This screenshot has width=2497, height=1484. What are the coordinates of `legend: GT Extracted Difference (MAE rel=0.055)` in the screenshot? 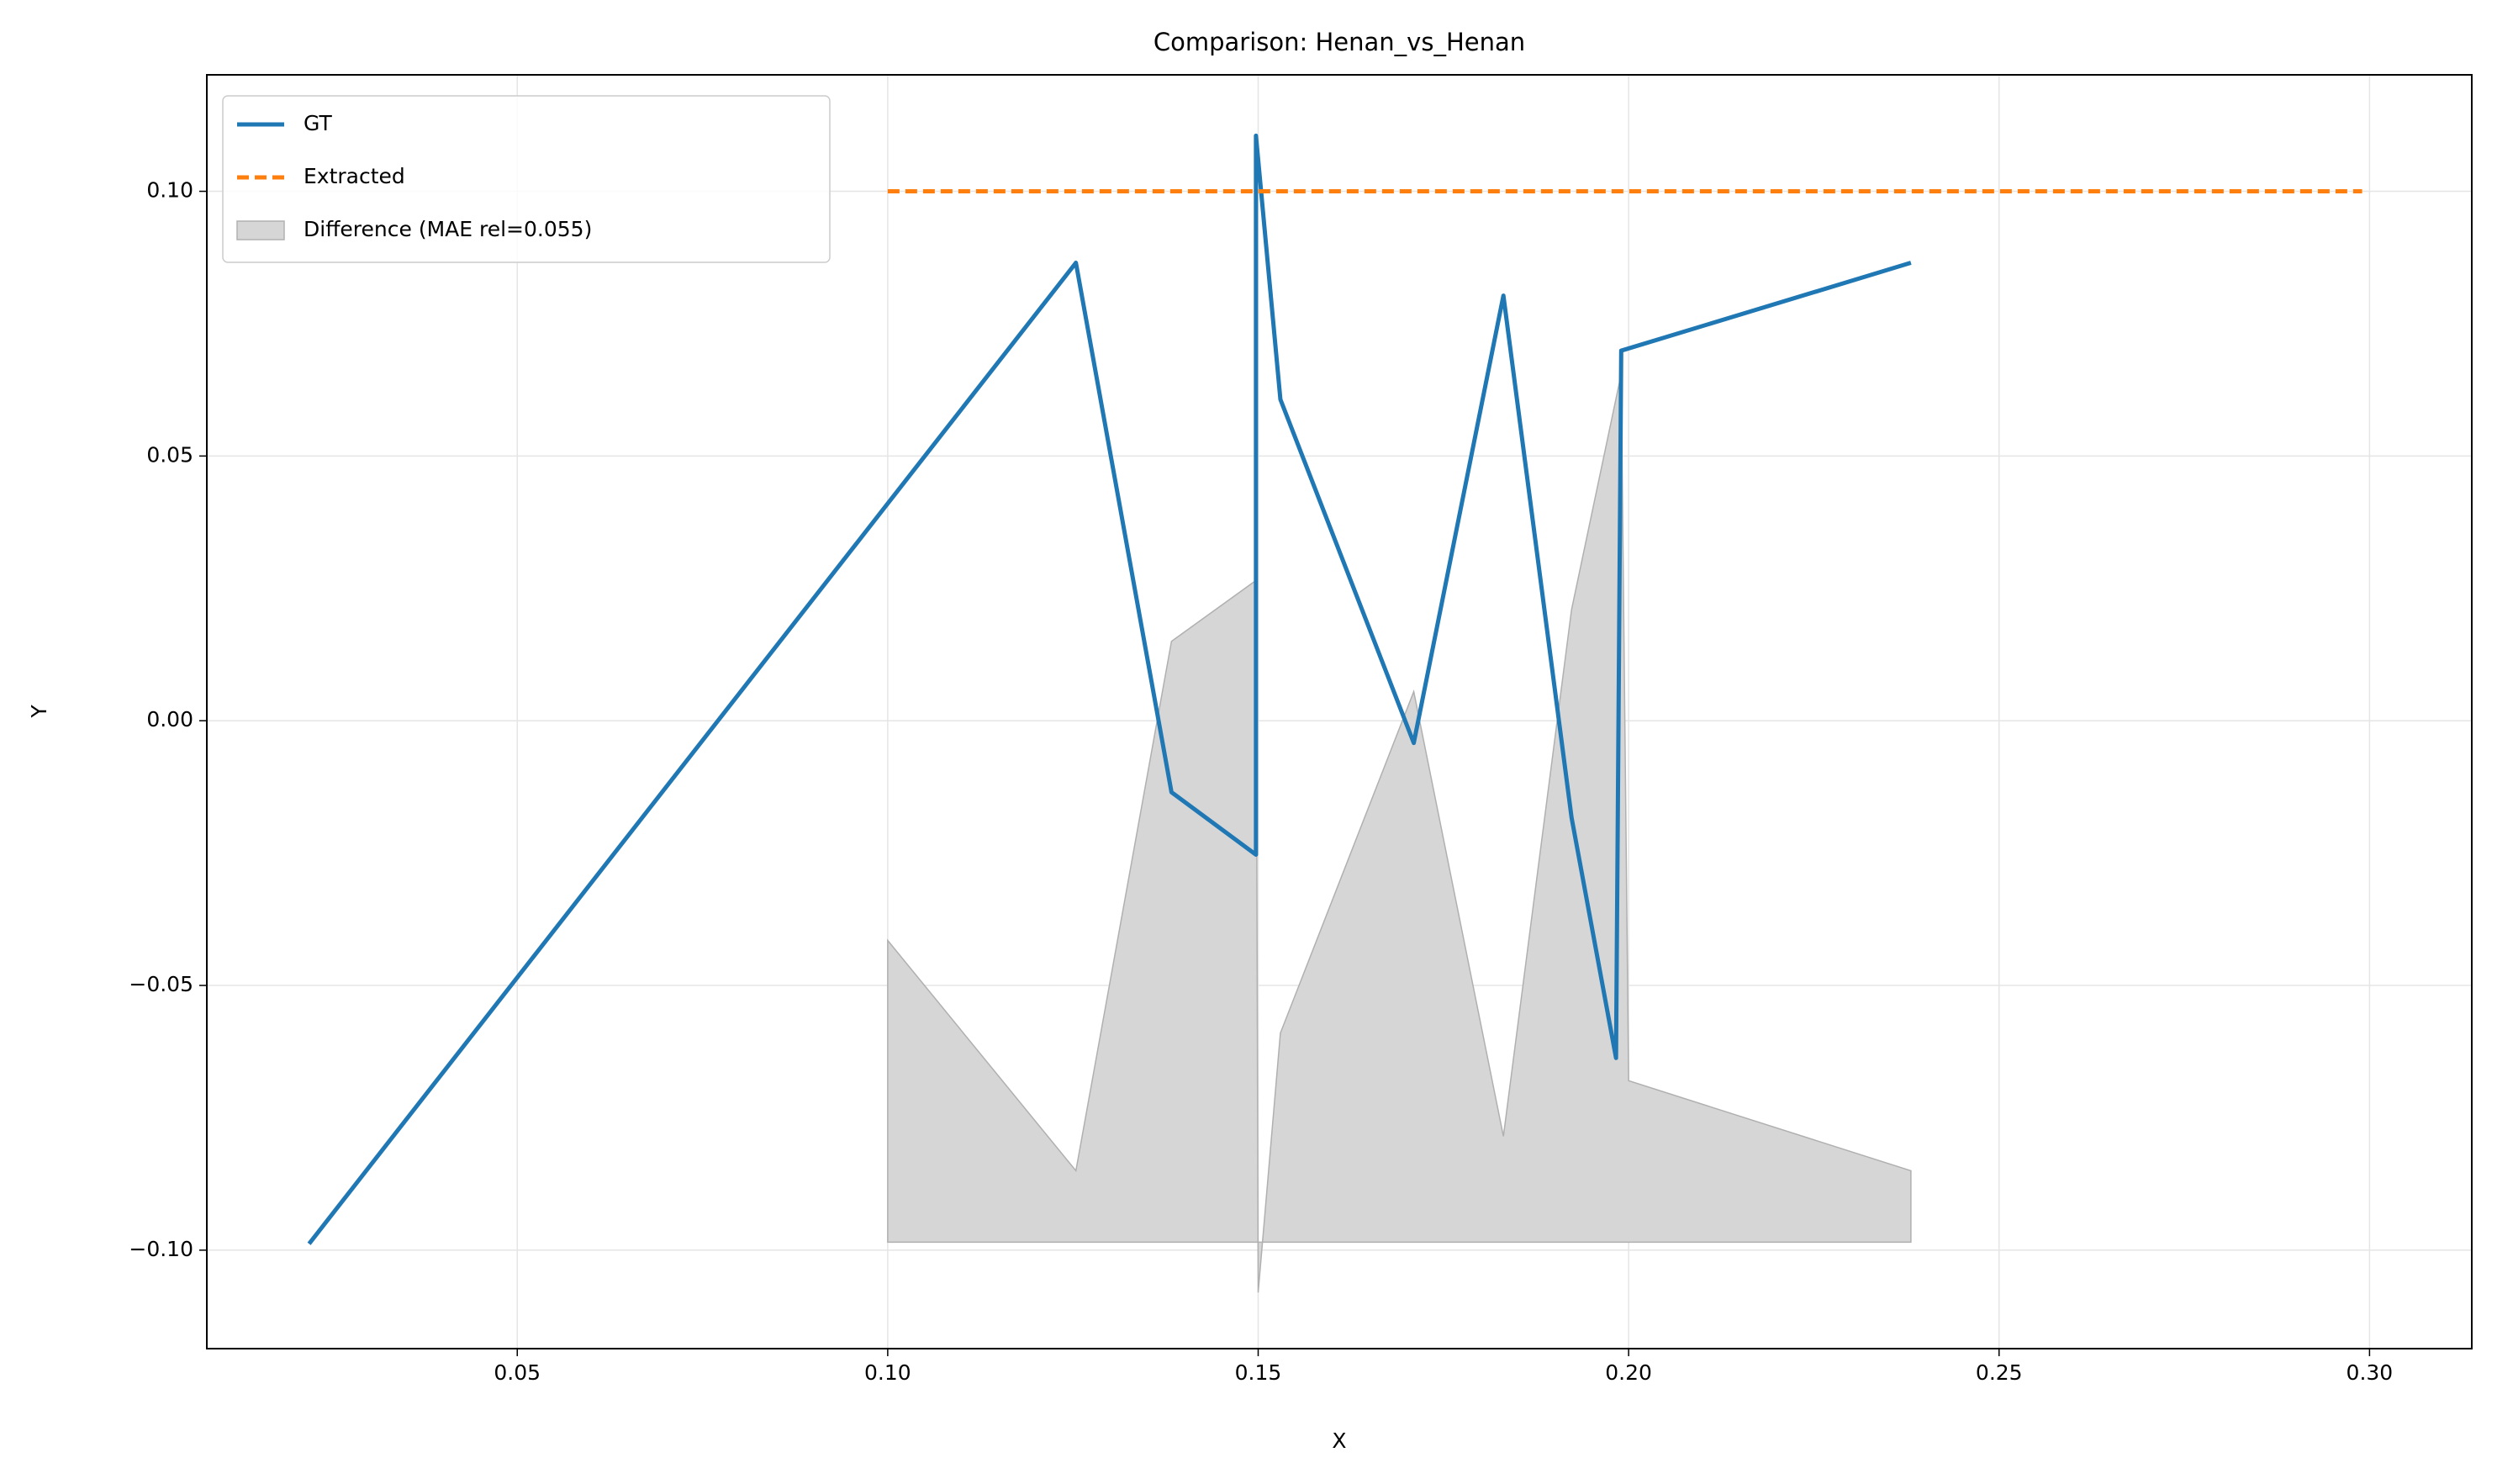 It's located at (526, 179).